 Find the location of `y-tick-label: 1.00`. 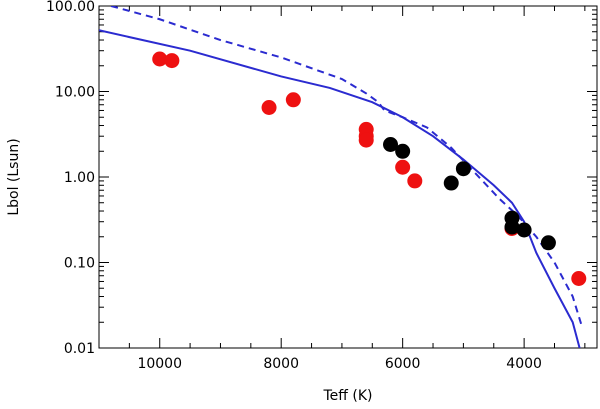

y-tick-label: 1.00 is located at coordinates (79, 178).